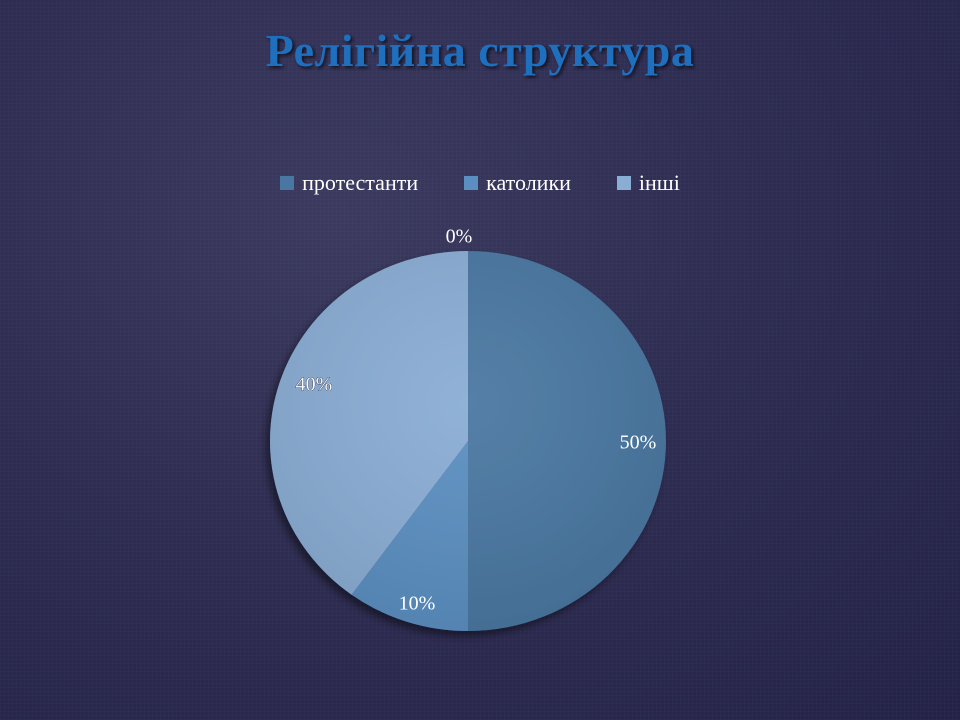 This screenshot has width=960, height=720. What do you see at coordinates (471, 183) in the screenshot?
I see `legend-swatch-catholics` at bounding box center [471, 183].